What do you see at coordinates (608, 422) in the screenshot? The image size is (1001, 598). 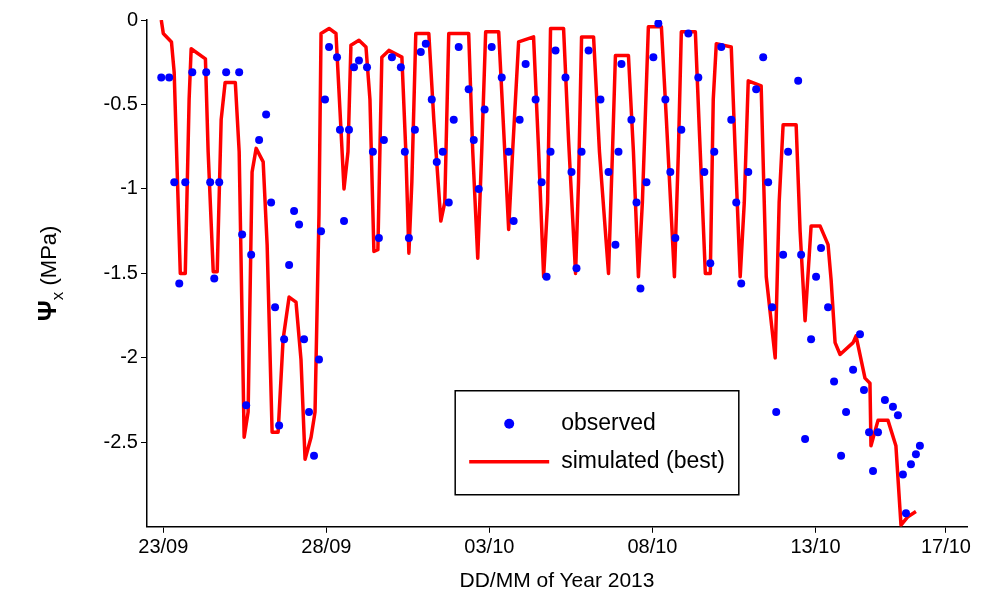 I see `legend-label: observed` at bounding box center [608, 422].